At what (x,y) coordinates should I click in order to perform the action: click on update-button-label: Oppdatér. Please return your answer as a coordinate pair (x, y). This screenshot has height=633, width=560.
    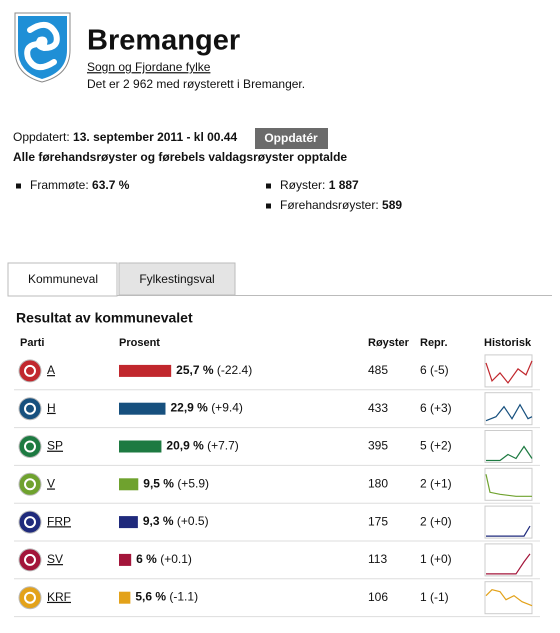
    Looking at the image, I should click on (291, 138).